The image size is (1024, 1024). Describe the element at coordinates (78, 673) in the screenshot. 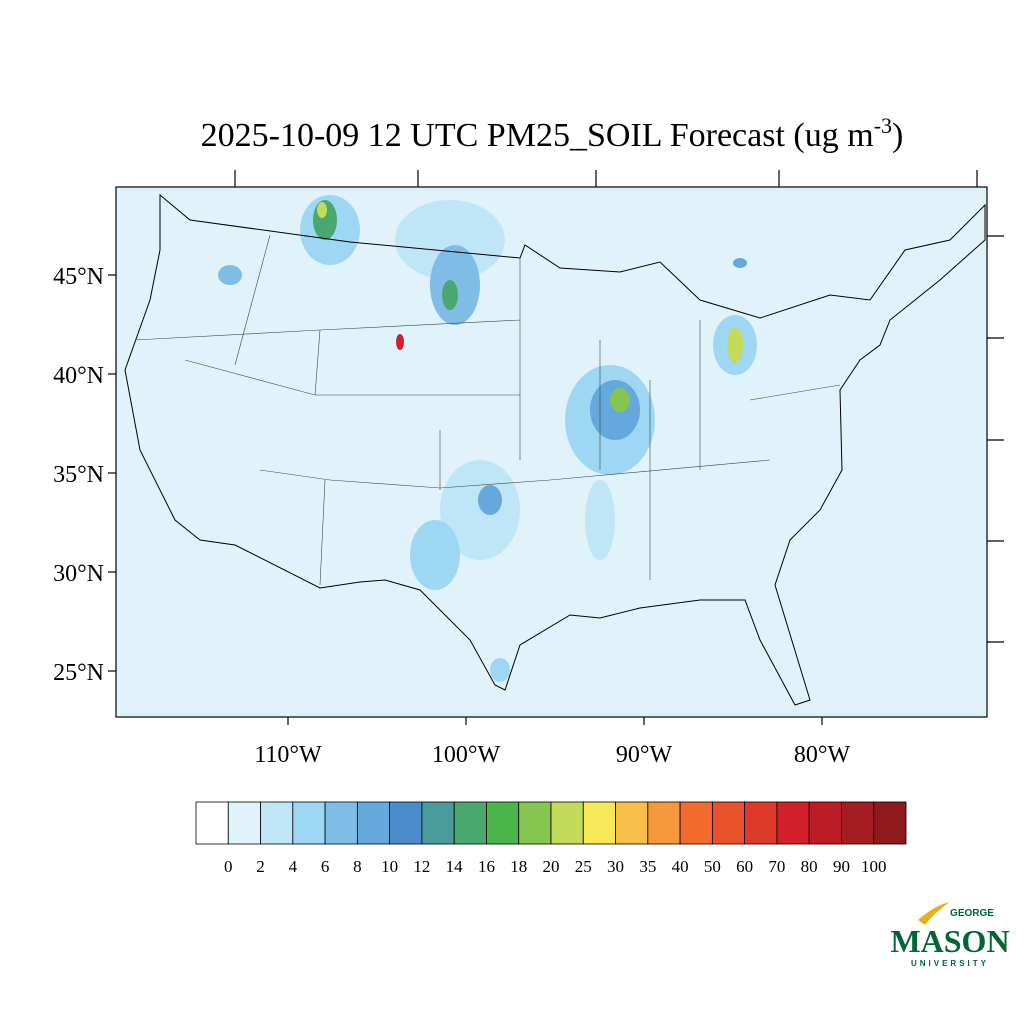

I see `lat-label: 25°N` at that location.